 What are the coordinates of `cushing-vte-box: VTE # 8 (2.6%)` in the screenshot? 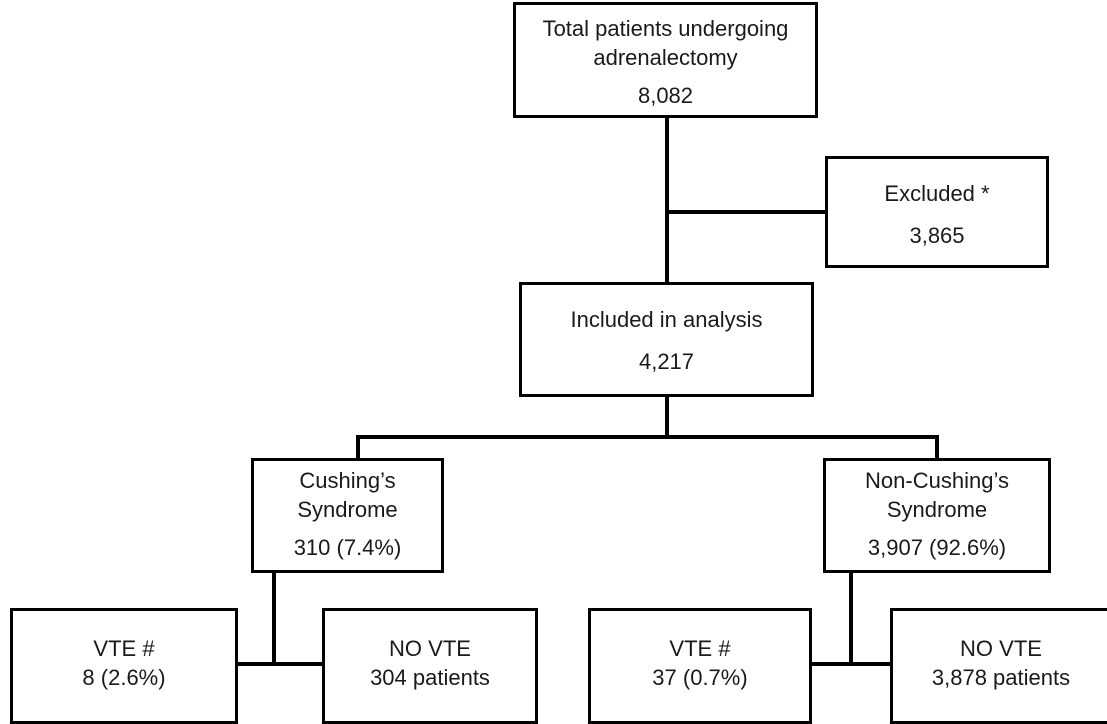 It's located at (124, 666).